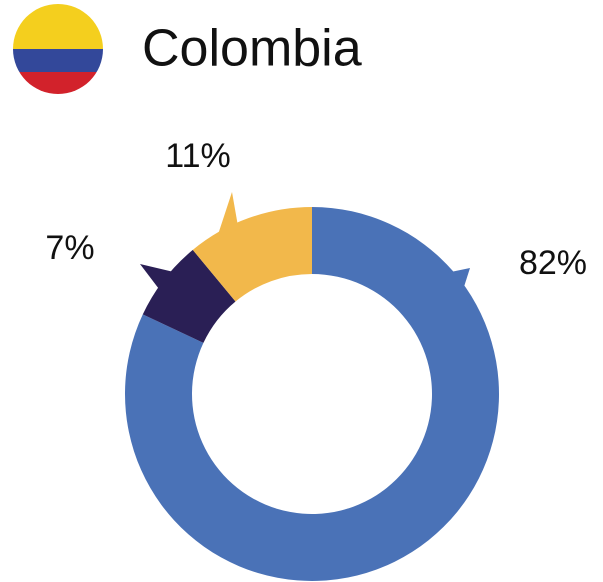 The width and height of the screenshot is (603, 582). What do you see at coordinates (58, 49) in the screenshot?
I see `flag-icon` at bounding box center [58, 49].